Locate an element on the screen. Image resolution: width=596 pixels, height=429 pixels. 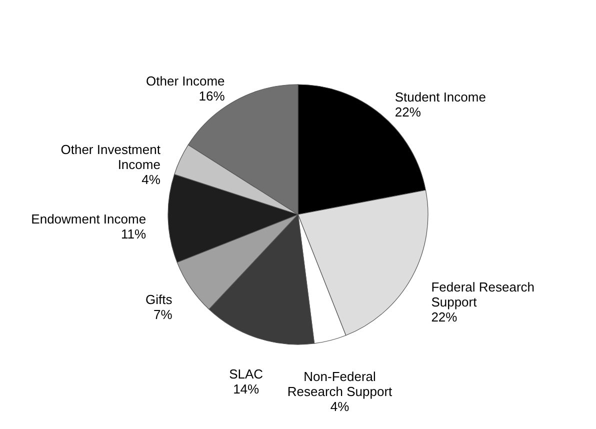
slice-label: SLAC is located at coordinates (246, 374).